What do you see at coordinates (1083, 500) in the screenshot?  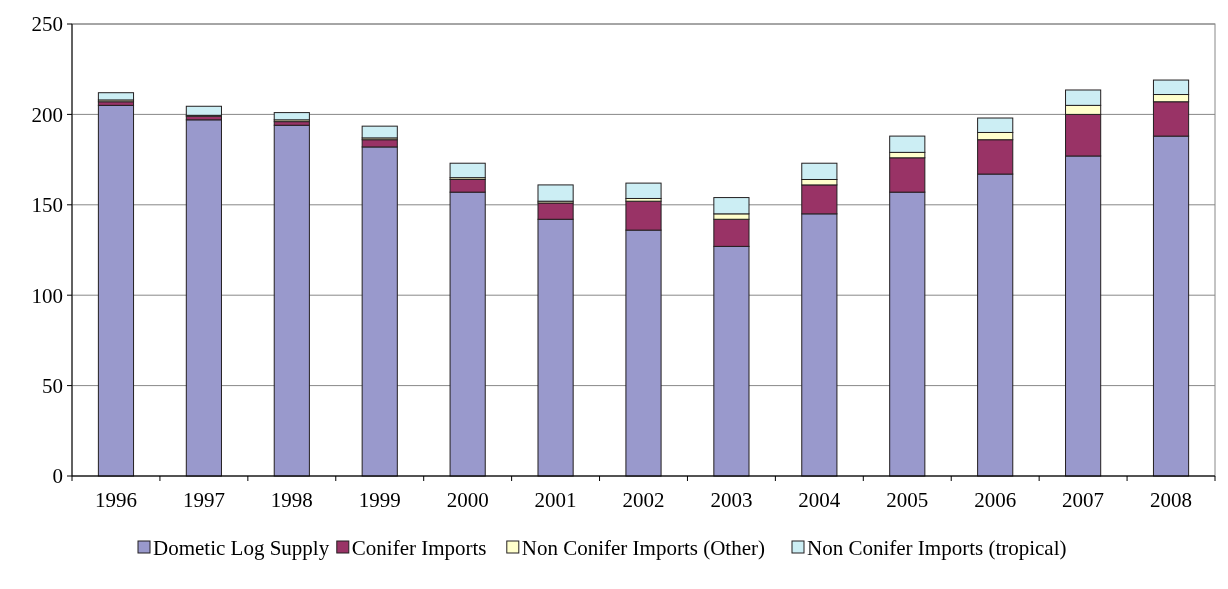 I see `x-tick-label: 2007` at bounding box center [1083, 500].